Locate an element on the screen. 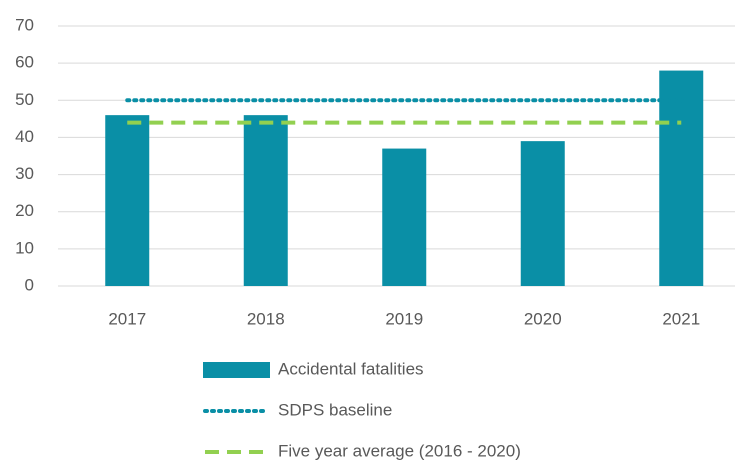 This screenshot has width=740, height=475. x-tick-label: 2017 is located at coordinates (127, 318).